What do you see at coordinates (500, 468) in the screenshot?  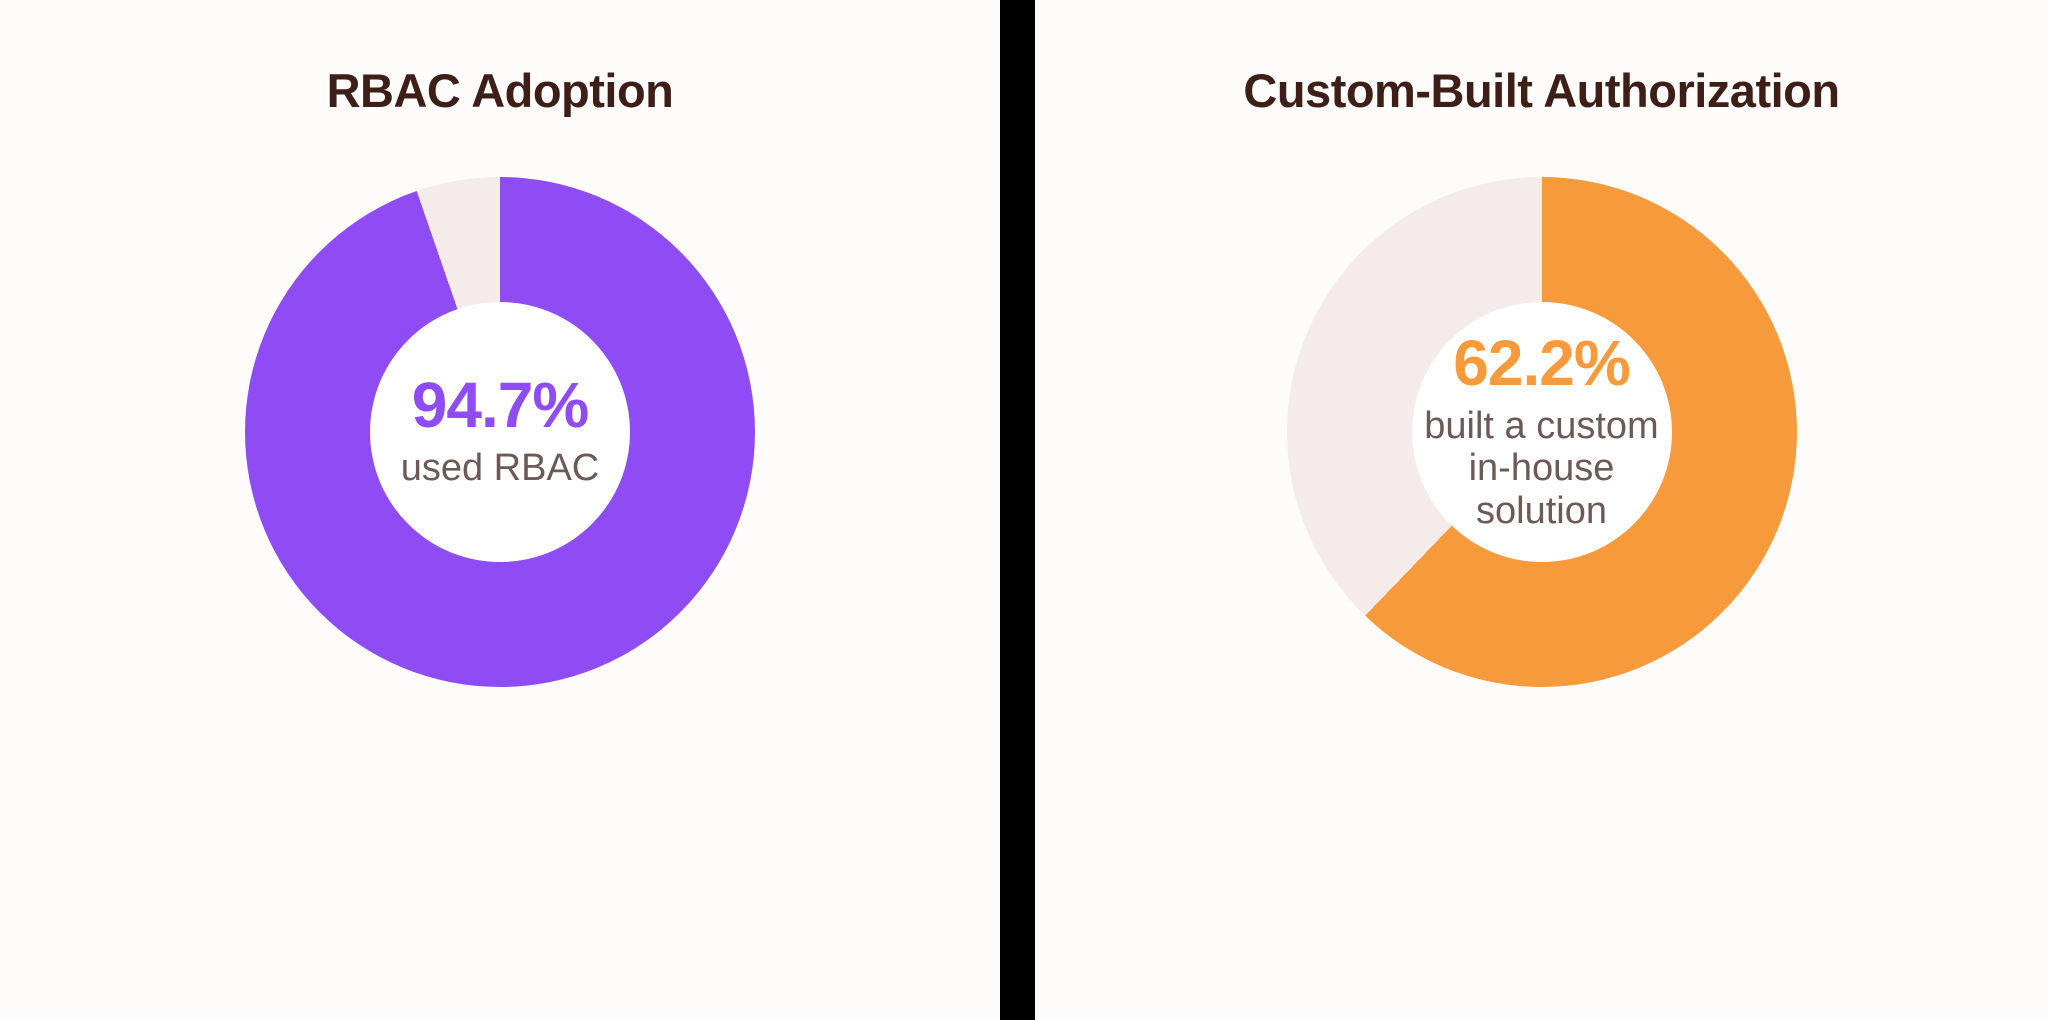 I see `center-sublabel-left: used RBAC` at bounding box center [500, 468].